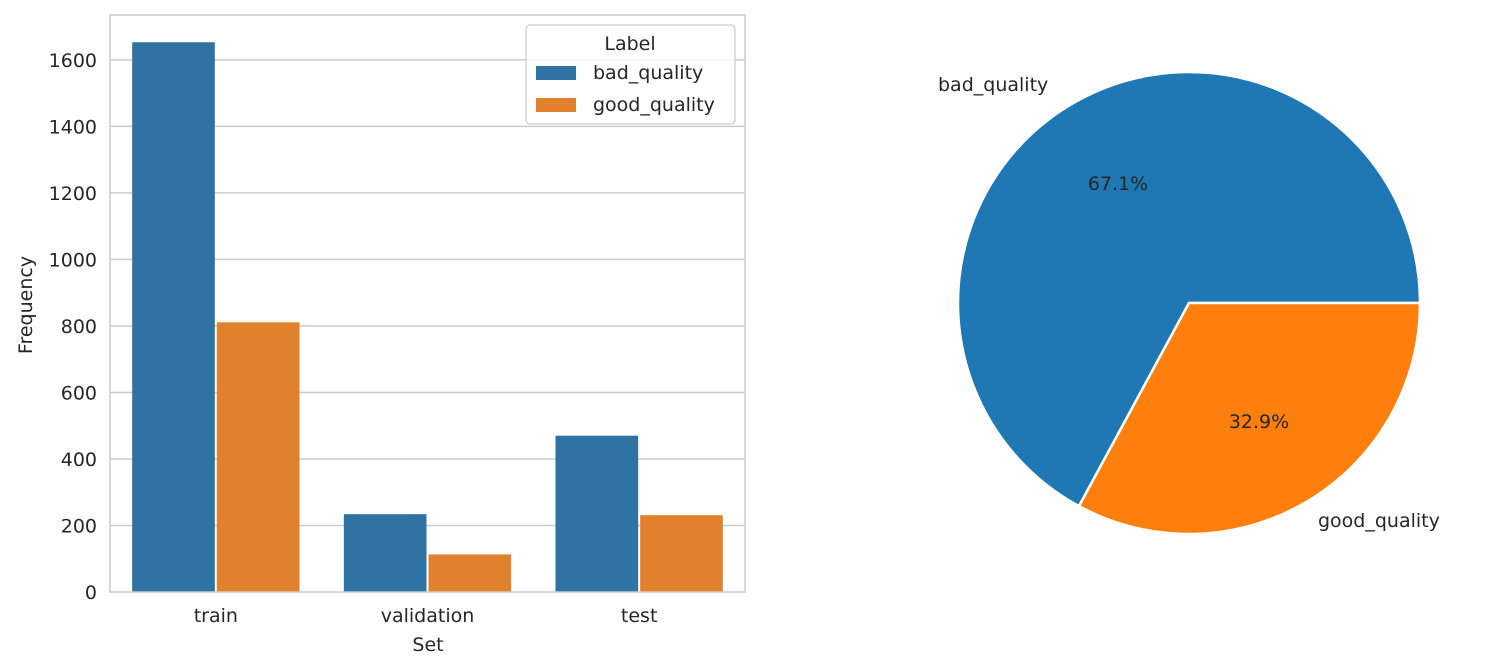 The width and height of the screenshot is (1492, 670). Describe the element at coordinates (1118, 184) in the screenshot. I see `pie-percent-bad-quality: 67.1%` at that location.